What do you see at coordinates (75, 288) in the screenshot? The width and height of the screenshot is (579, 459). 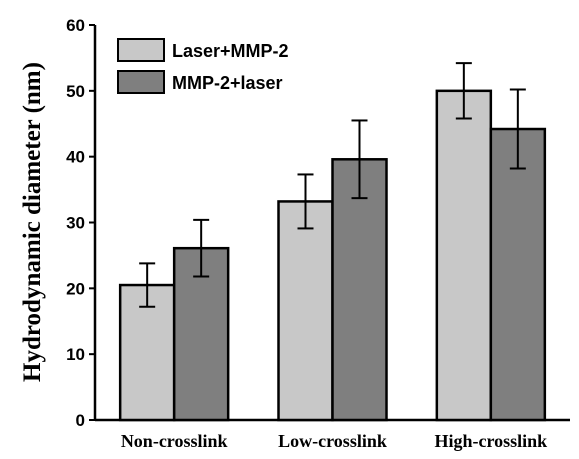 I see `y-tick-label: 20` at bounding box center [75, 288].